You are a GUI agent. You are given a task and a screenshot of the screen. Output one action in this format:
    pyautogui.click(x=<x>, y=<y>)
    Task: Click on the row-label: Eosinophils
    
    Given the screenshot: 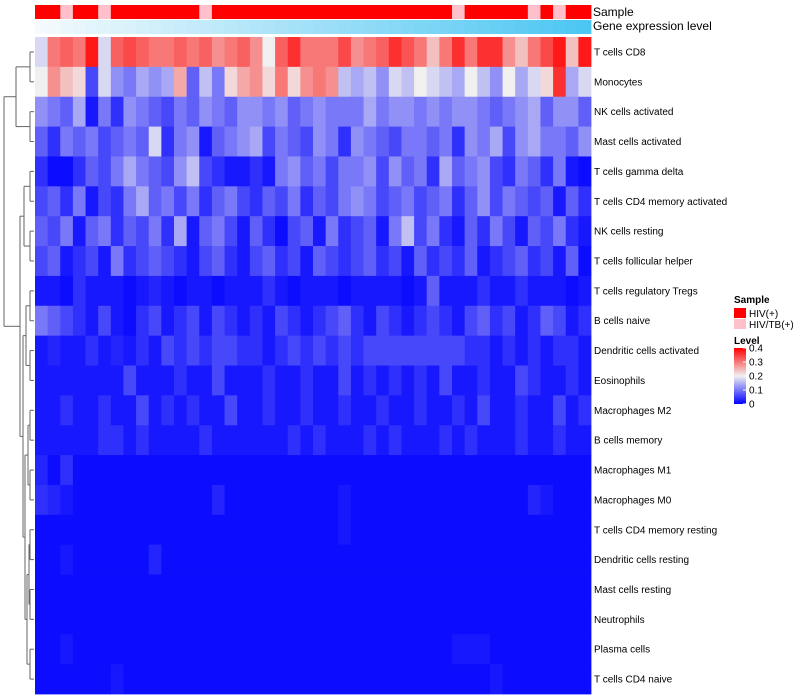 What is the action you would take?
    pyautogui.click(x=619, y=381)
    